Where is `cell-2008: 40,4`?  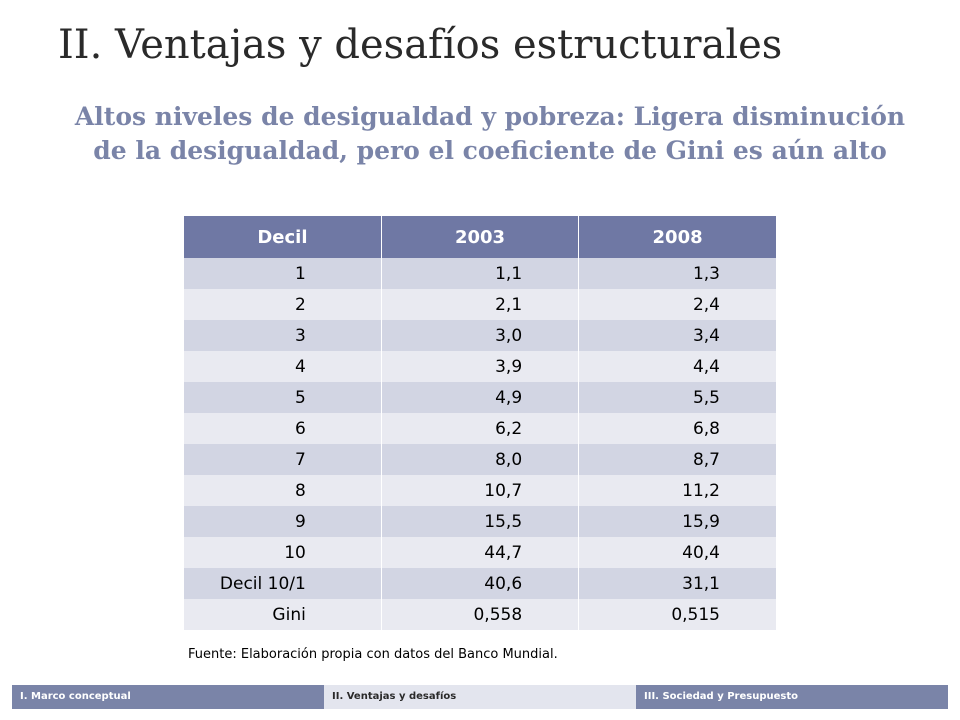
cell-2008: 40,4 is located at coordinates (677, 552).